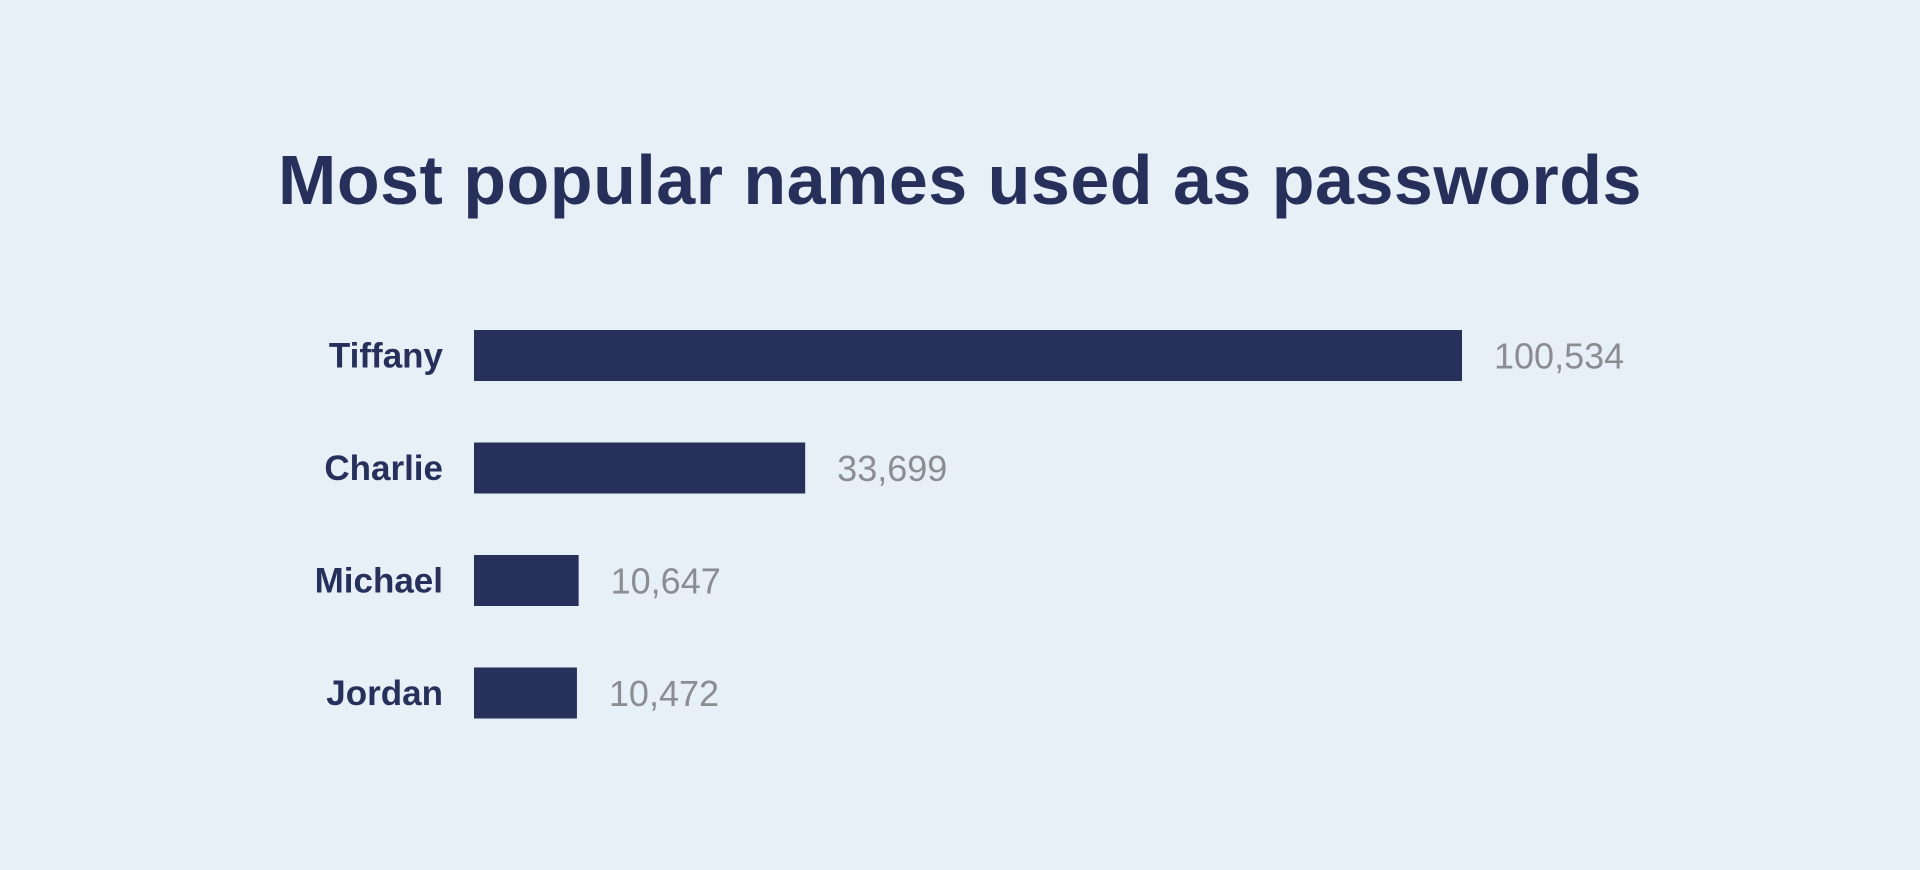  What do you see at coordinates (892, 468) in the screenshot?
I see `value-label: 33,699` at bounding box center [892, 468].